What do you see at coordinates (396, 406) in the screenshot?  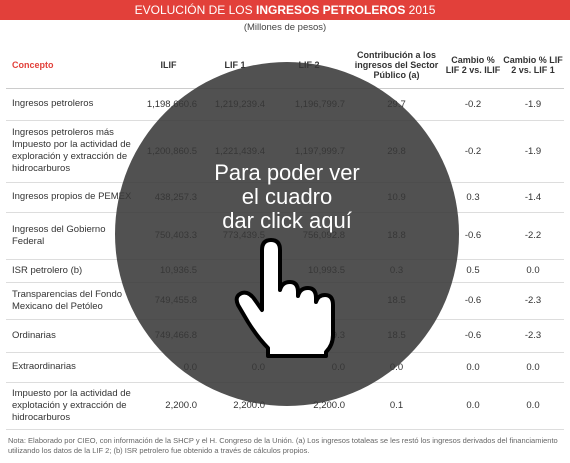 I see `cell: 0.1` at bounding box center [396, 406].